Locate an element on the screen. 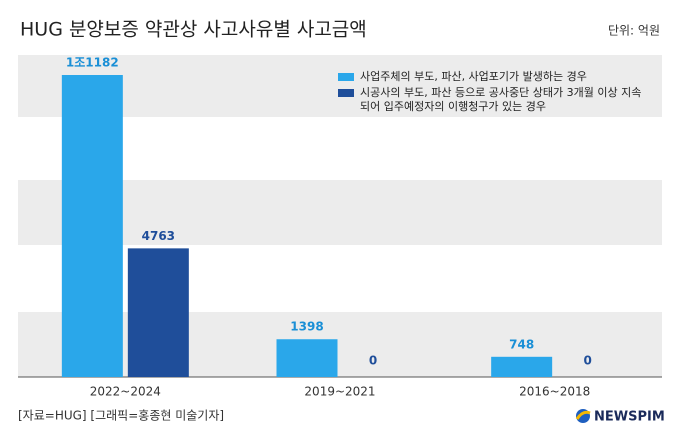 Image resolution: width=680 pixels, height=442 pixels. value-label: 4763 is located at coordinates (158, 236).